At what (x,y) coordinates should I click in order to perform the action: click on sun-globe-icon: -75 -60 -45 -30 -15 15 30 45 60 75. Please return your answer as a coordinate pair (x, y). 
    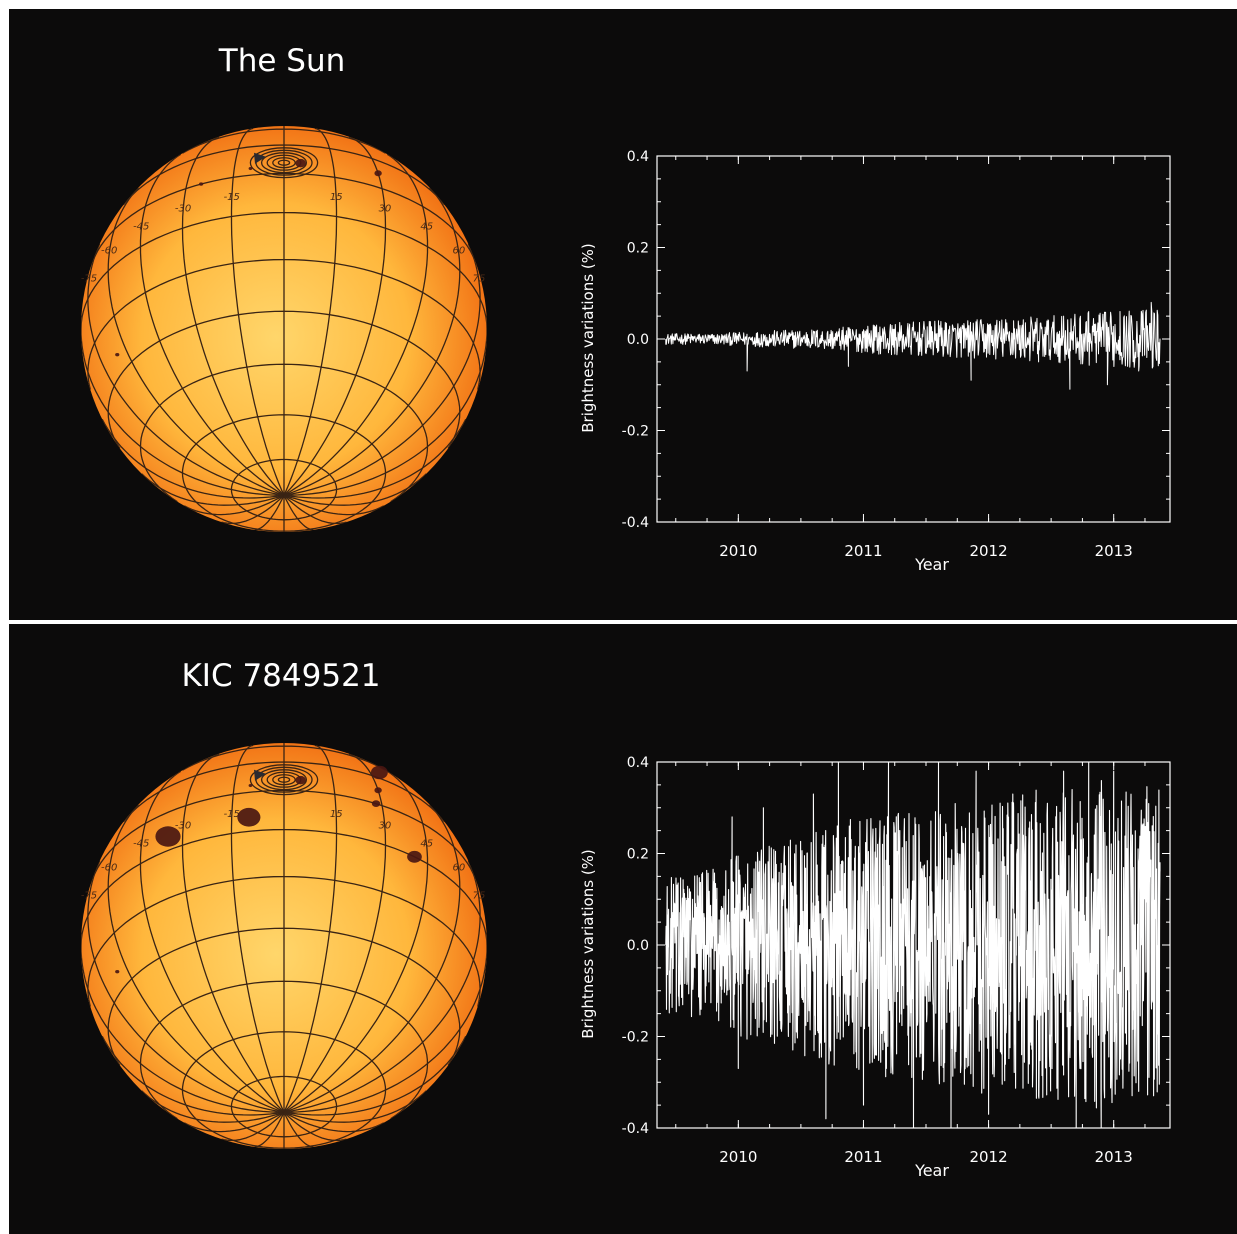
    Looking at the image, I should click on (284, 329).